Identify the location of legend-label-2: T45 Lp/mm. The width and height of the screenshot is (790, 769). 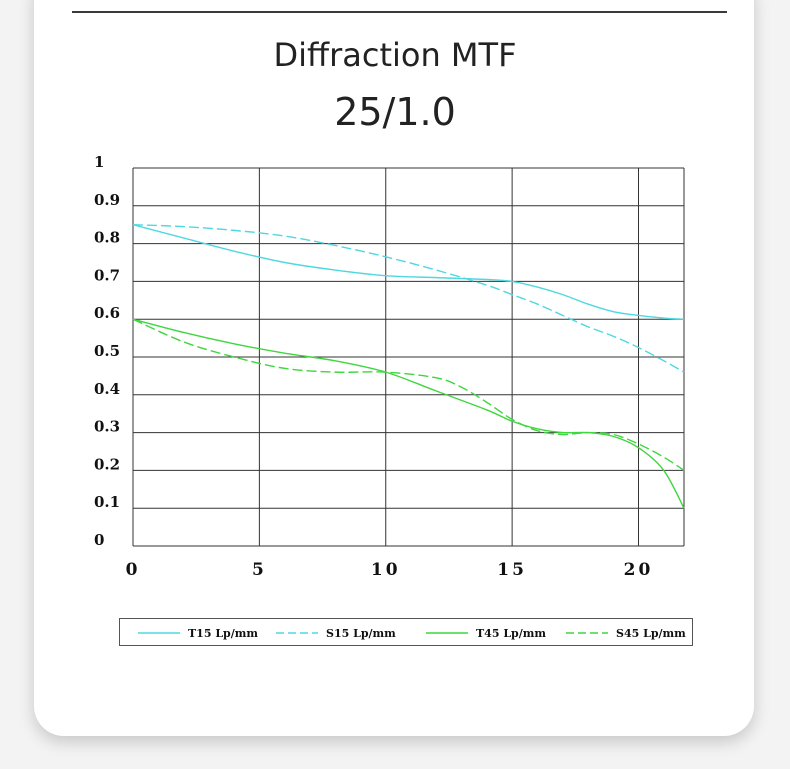
(511, 633).